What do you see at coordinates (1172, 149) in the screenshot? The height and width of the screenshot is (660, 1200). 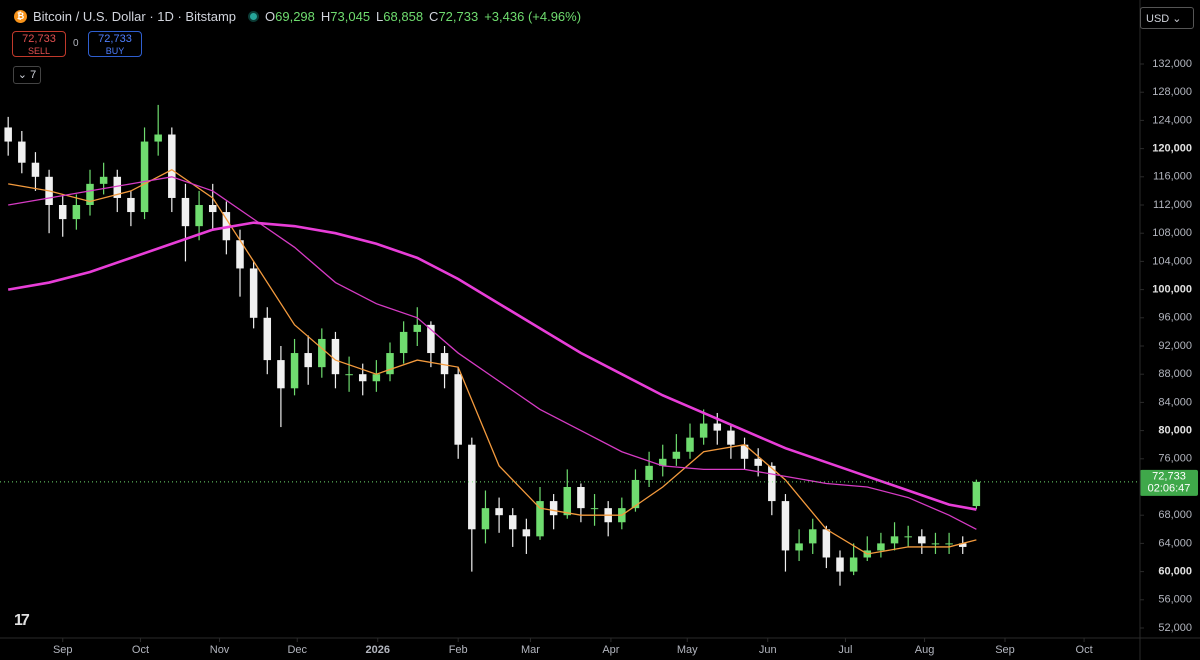 I see `y-tick-label: 120,000` at bounding box center [1172, 149].